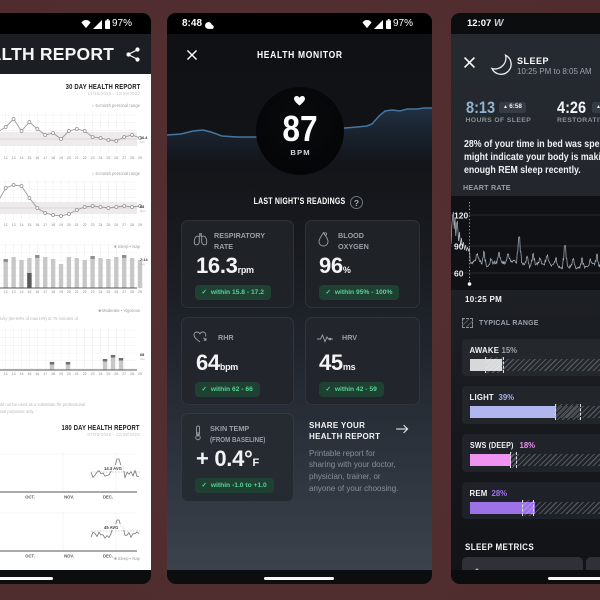 This screenshot has height=600, width=600. I want to click on svg-text: 90, so click(459, 247).